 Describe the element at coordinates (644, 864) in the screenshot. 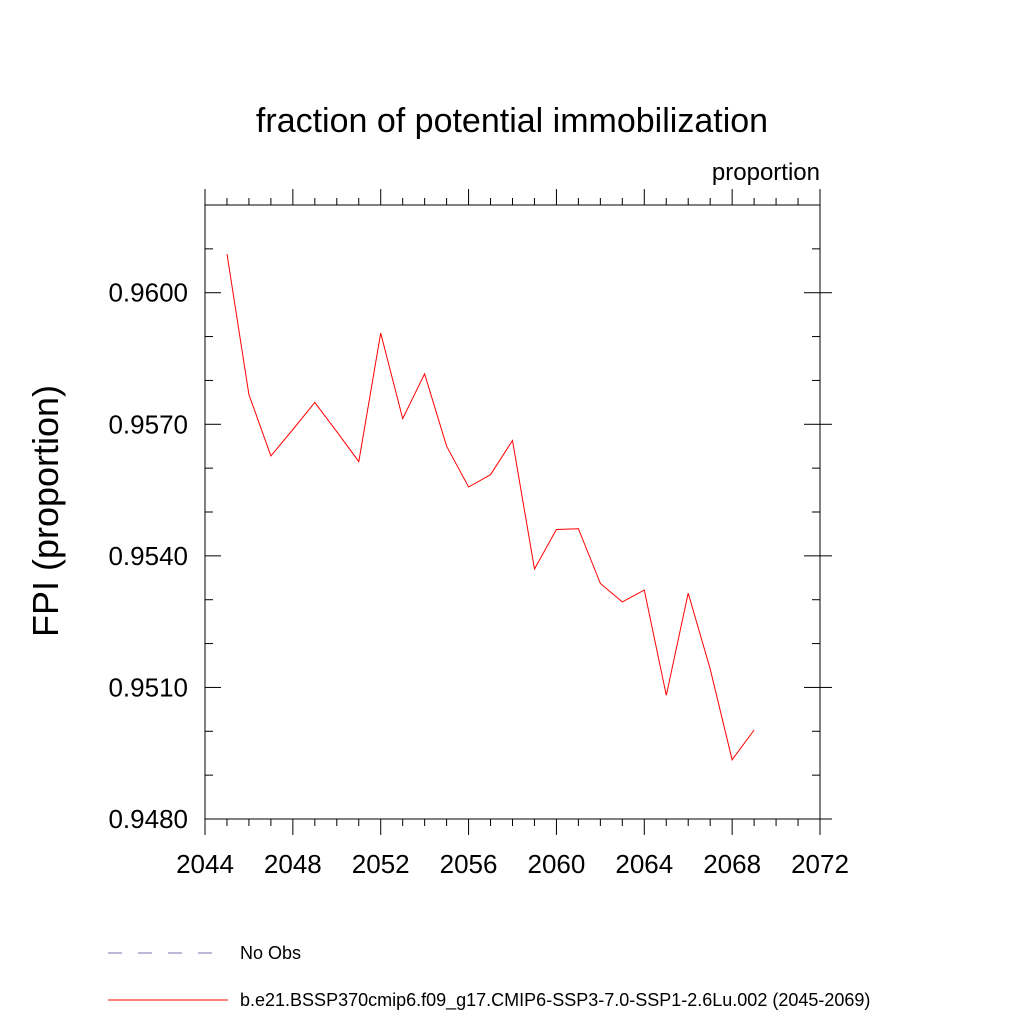

I see `x-tick-label: 2064` at that location.